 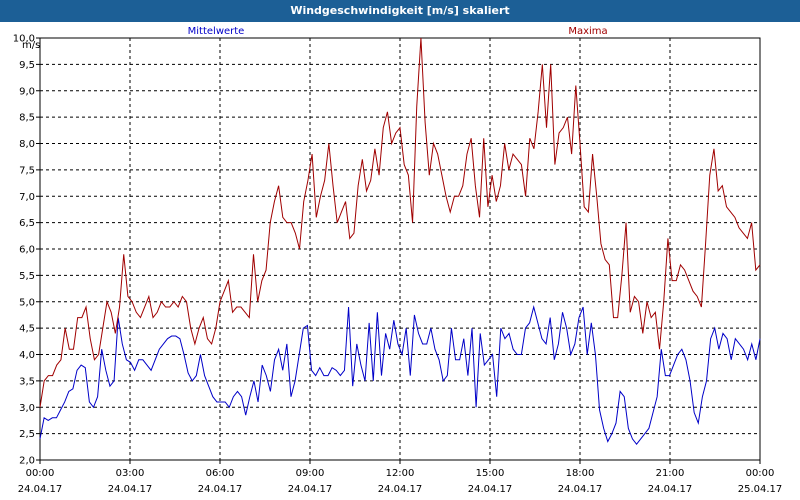 What do you see at coordinates (760, 489) in the screenshot?
I see `x-tick-date: 25.04.17` at bounding box center [760, 489].